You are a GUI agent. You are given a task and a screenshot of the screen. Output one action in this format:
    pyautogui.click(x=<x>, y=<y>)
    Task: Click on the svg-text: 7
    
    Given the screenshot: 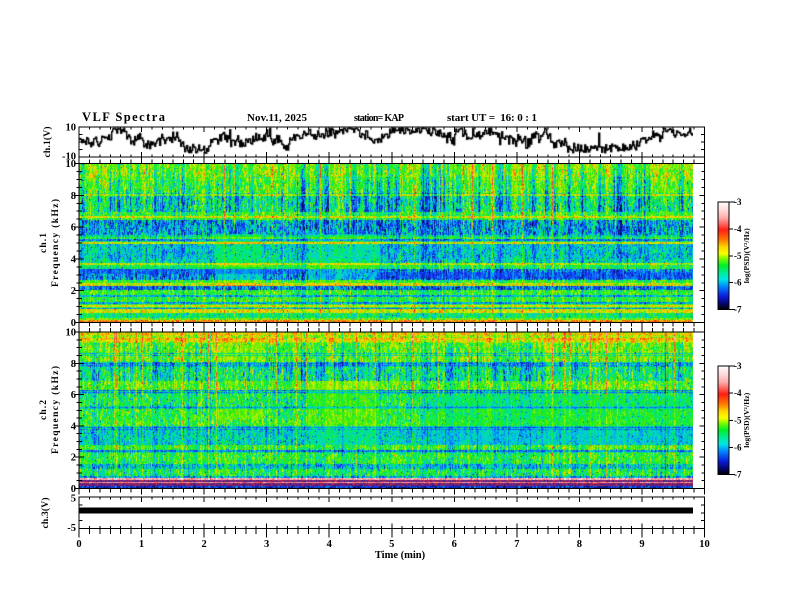 What is the action you would take?
    pyautogui.click(x=516, y=544)
    